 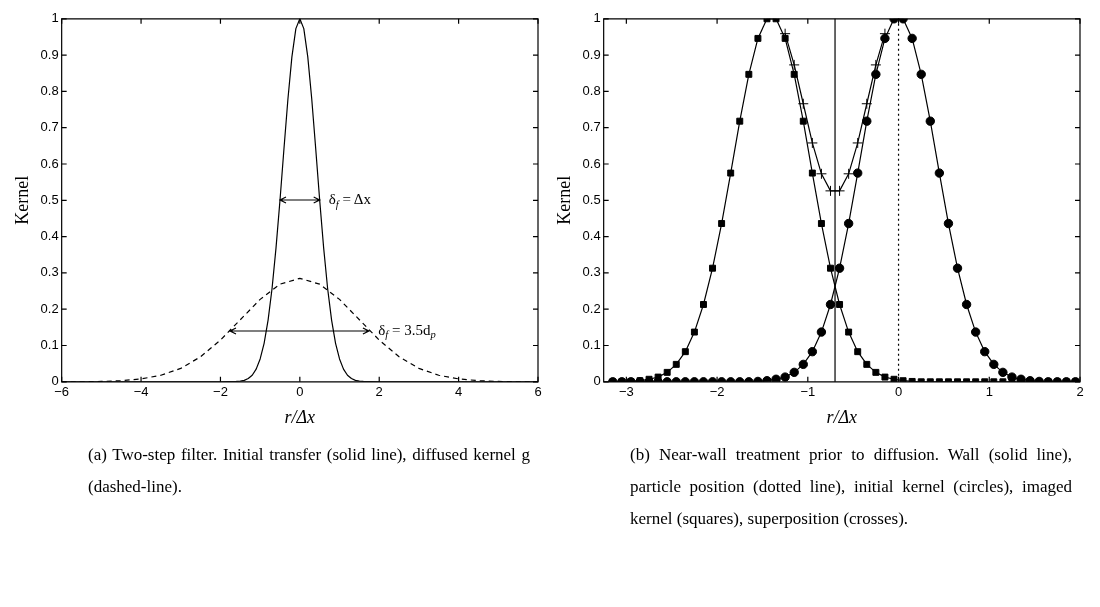 What do you see at coordinates (309, 471) in the screenshot?
I see `text: (a) Two-step filter. Initial transfer (solid line), diffused kernel g (dashed-line).` at bounding box center [309, 471].